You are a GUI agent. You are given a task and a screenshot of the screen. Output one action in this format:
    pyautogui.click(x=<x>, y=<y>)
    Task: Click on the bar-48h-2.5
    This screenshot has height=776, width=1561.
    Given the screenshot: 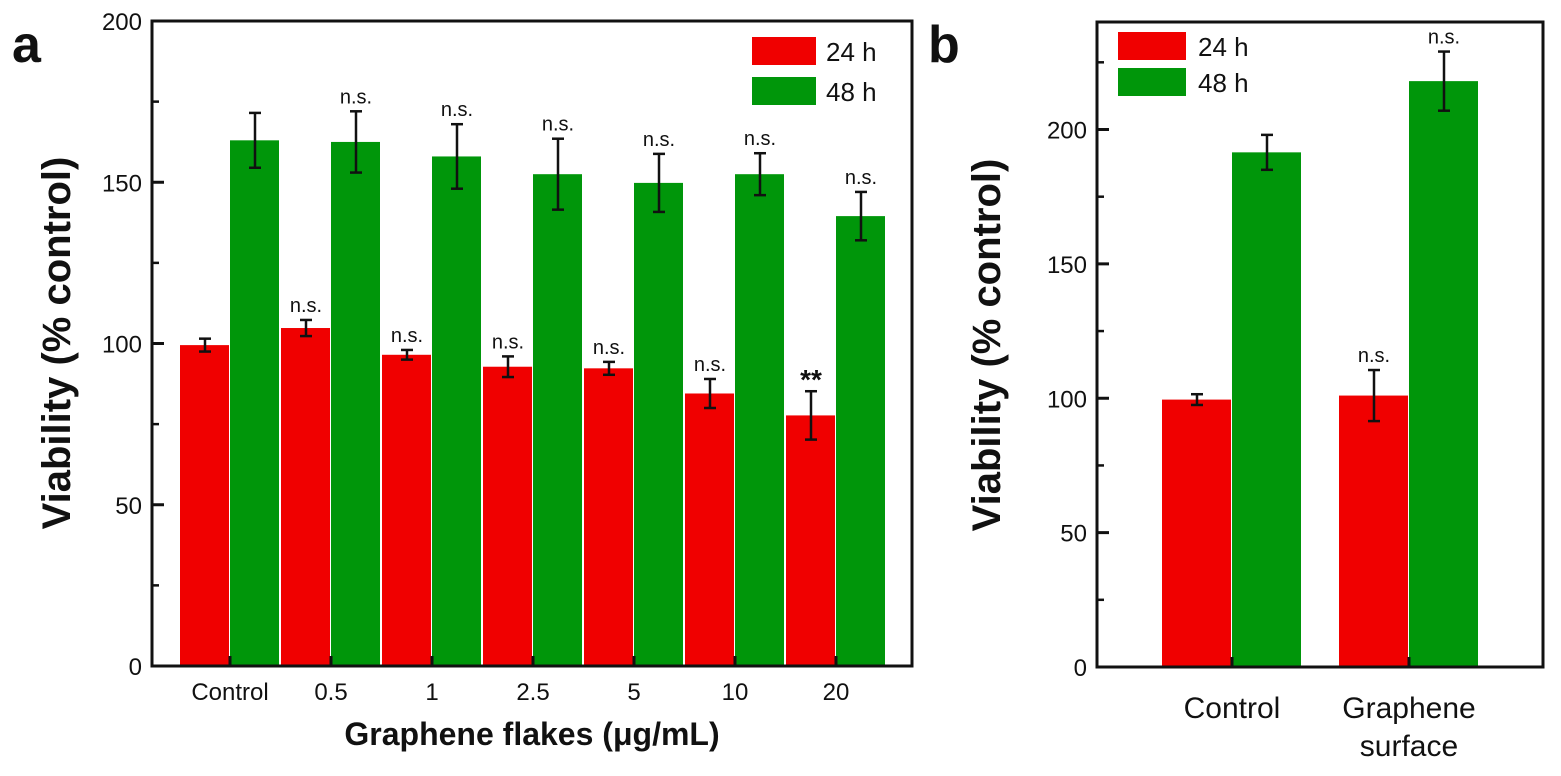 What is the action you would take?
    pyautogui.click(x=557, y=420)
    